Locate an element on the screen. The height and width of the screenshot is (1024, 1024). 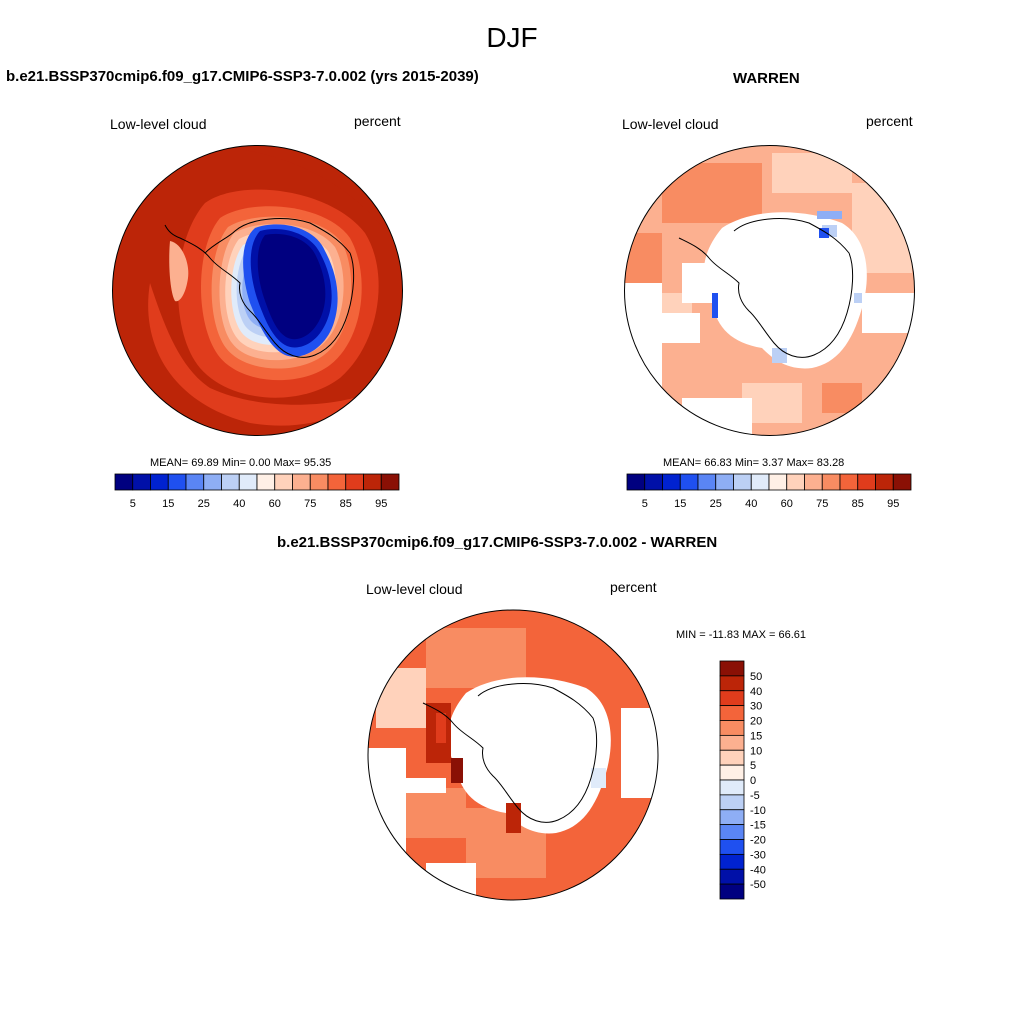
diff-colorbar-boxes is located at coordinates (732, 780).